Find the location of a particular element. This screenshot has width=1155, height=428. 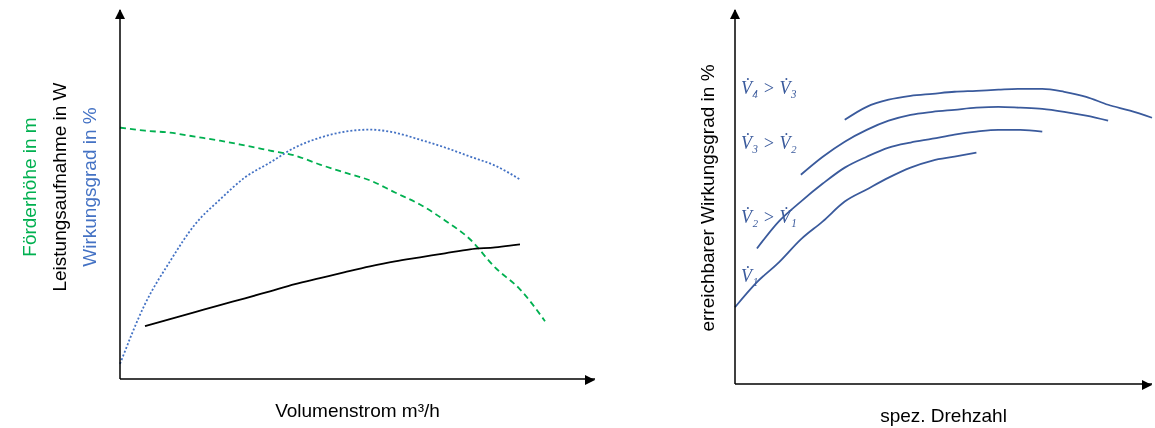

series-label: V̇₂ > V̇₁ is located at coordinates (769, 218).